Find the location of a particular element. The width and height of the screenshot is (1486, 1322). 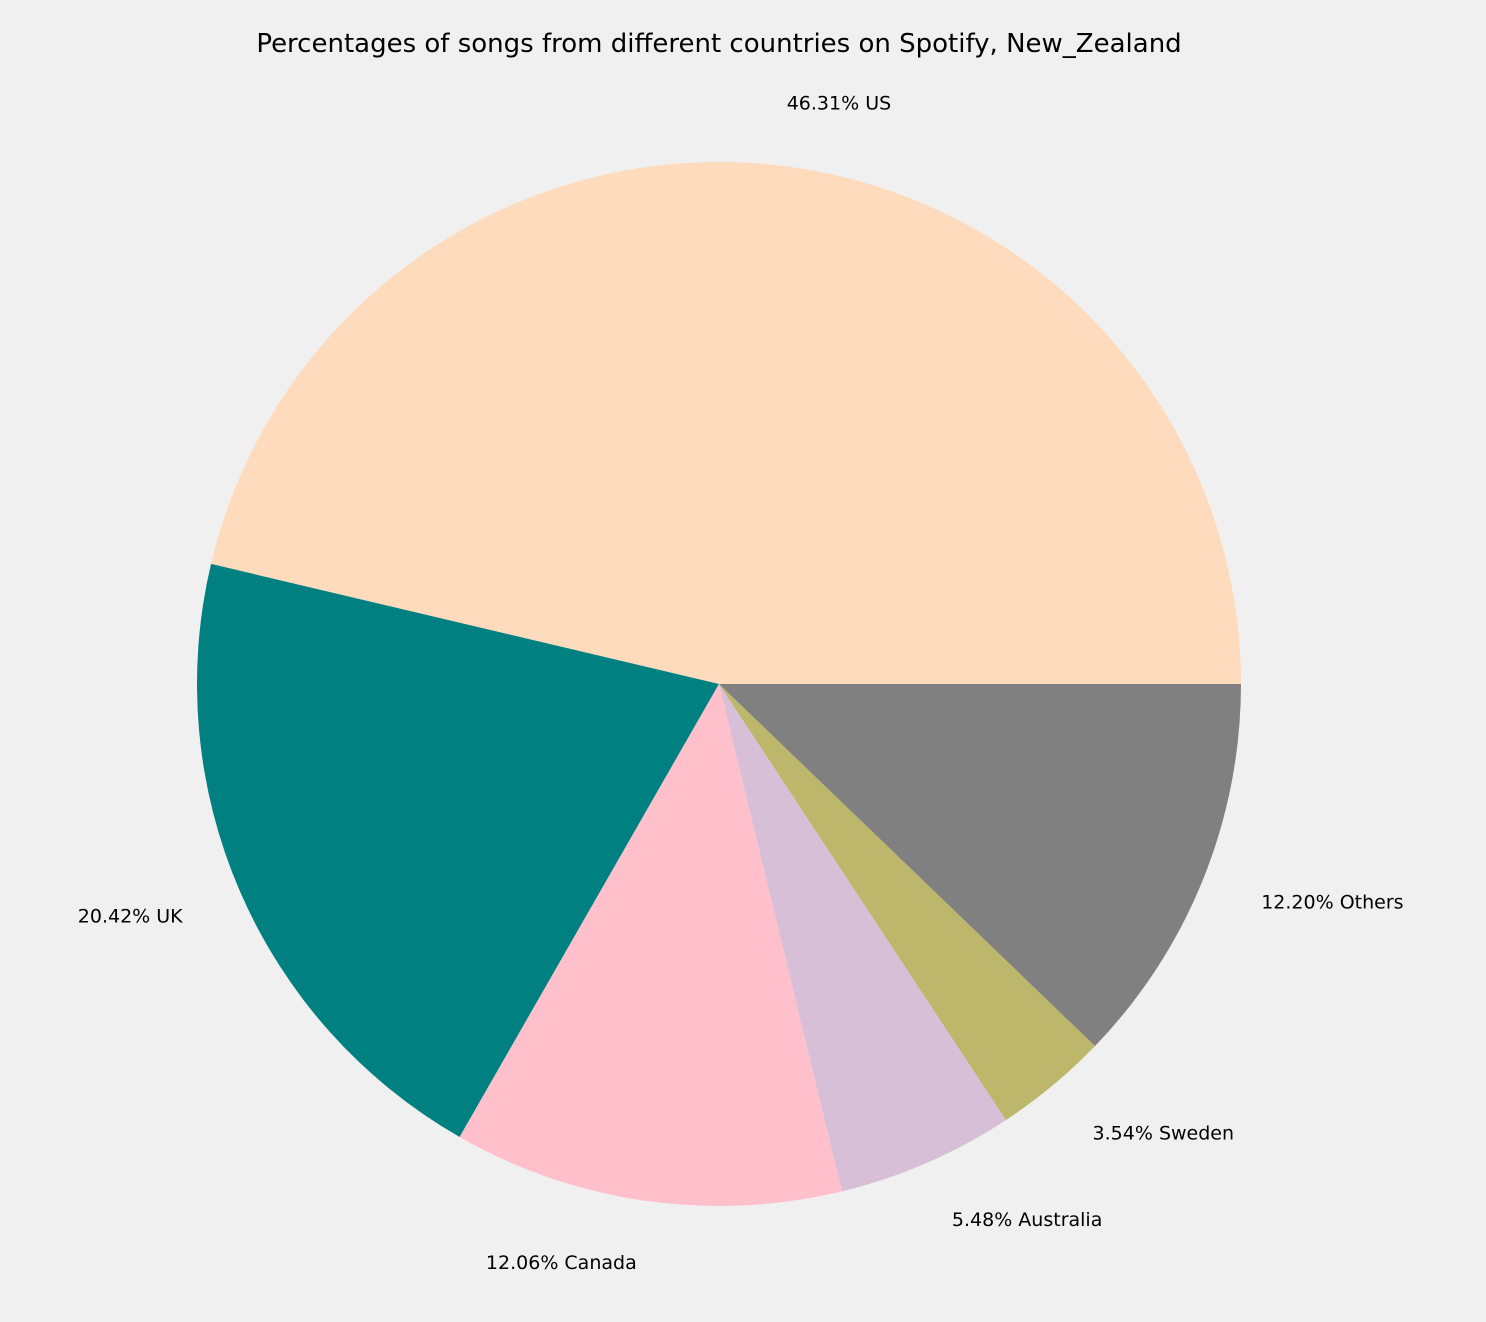

slice-label-uk: 20.42% UK is located at coordinates (130, 917).